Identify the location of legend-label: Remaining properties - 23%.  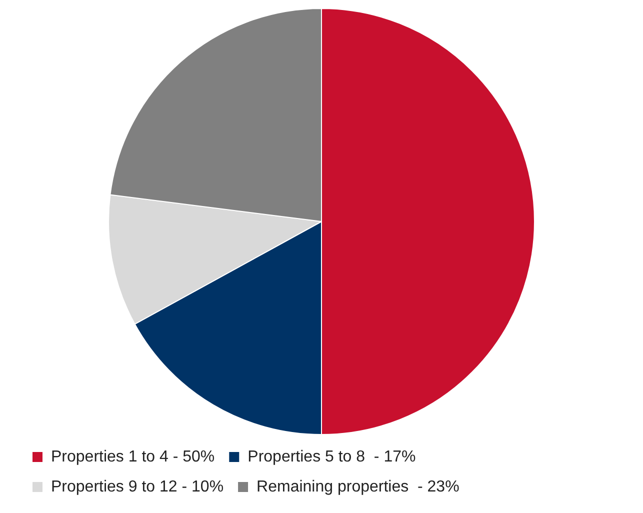
(358, 487).